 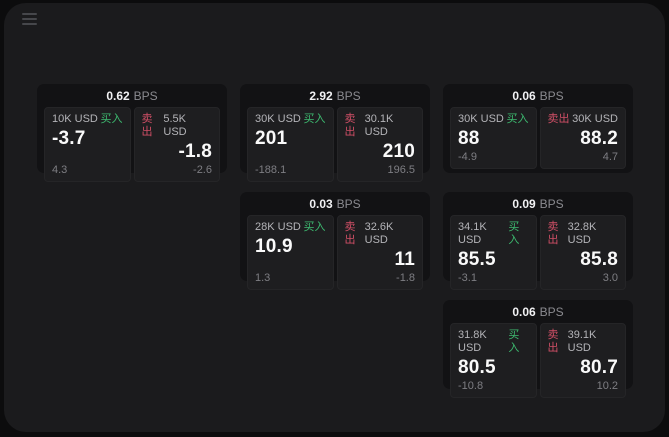 I want to click on sell-panel: 卖出 30K USD 88.2 4.7, so click(x=582, y=138).